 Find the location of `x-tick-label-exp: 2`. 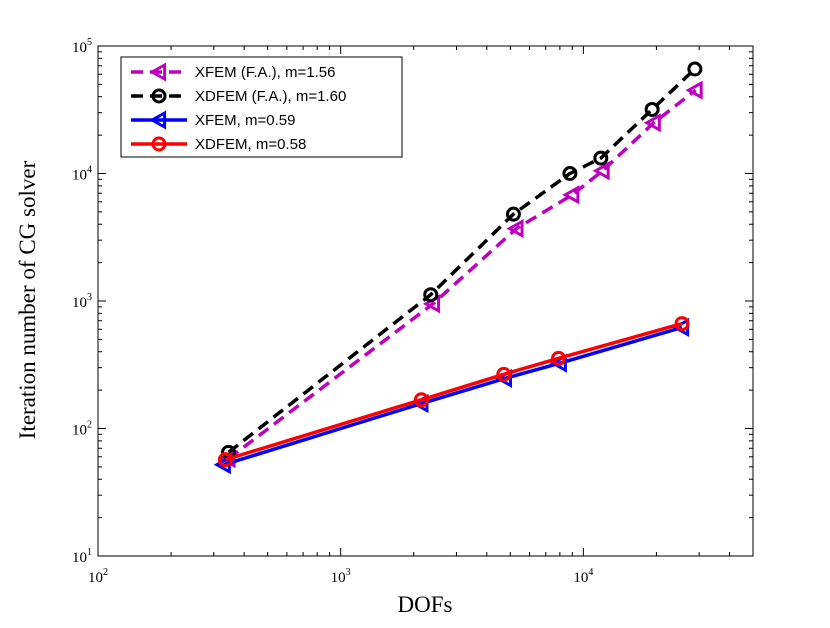

x-tick-label-exp: 2 is located at coordinates (105, 572).